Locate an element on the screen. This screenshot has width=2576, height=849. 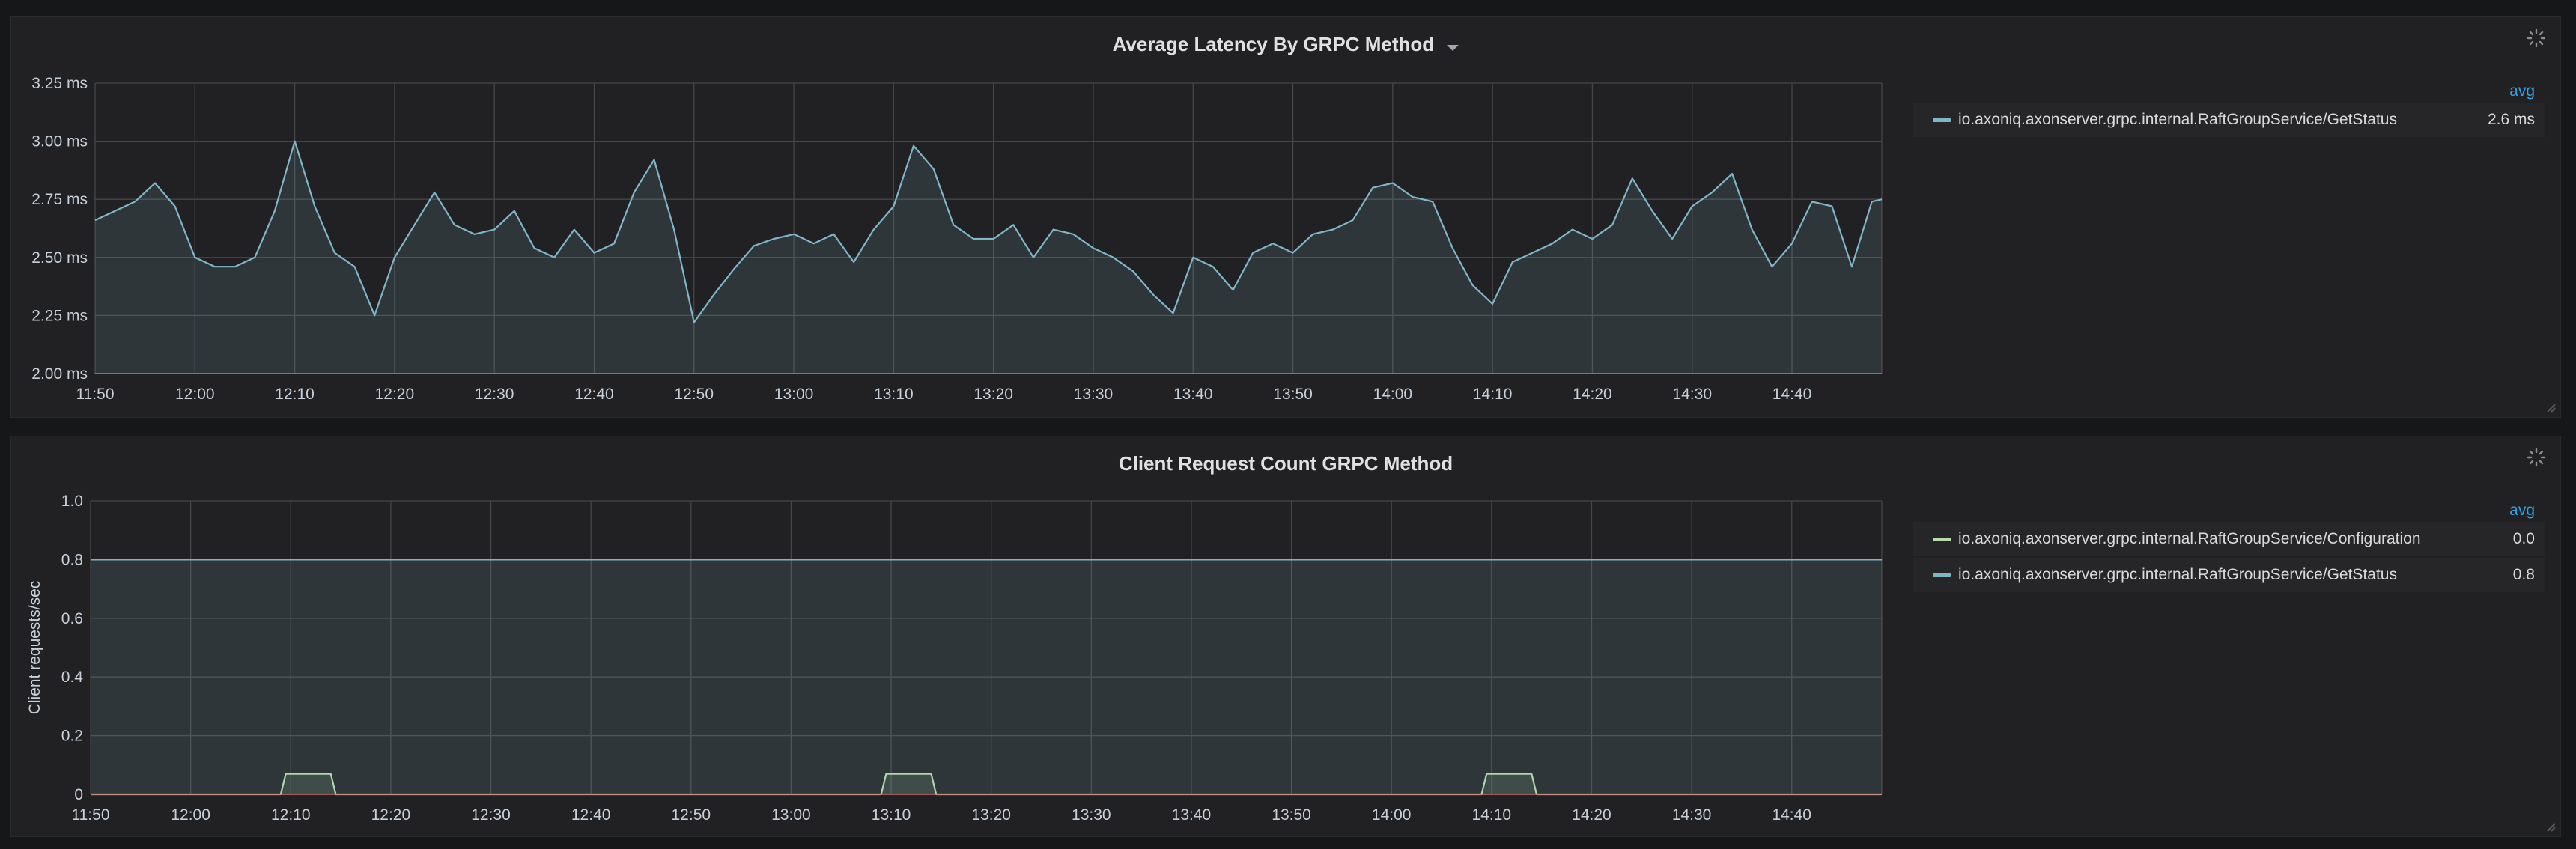
y-tick-label: 2.00 ms is located at coordinates (59, 374).